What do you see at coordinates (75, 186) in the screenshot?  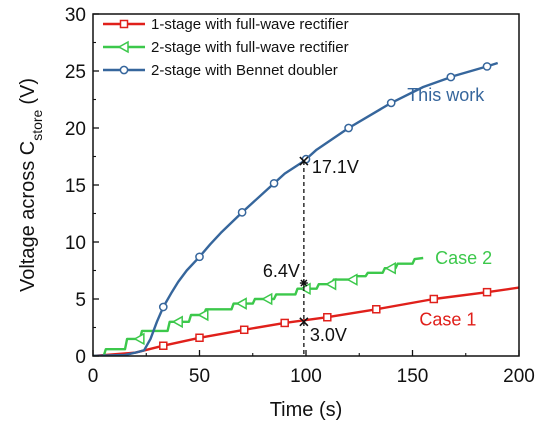 I see `y-tick-label: 15` at bounding box center [75, 186].